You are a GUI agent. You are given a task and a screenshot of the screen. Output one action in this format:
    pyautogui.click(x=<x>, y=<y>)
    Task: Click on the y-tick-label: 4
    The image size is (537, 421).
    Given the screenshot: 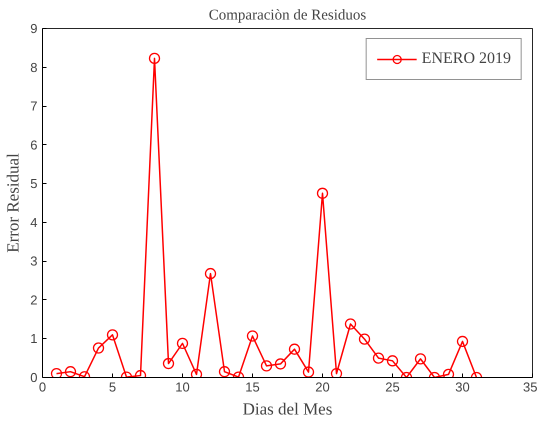 What is the action you would take?
    pyautogui.click(x=34, y=222)
    